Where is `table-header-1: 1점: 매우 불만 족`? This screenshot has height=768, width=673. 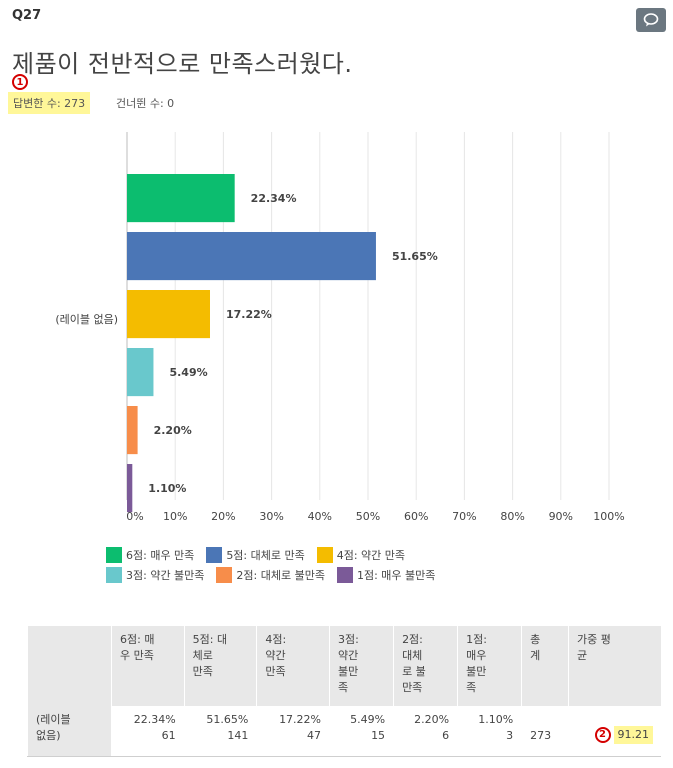
table-header-1: 1점: 매우 불만 족 is located at coordinates (489, 666).